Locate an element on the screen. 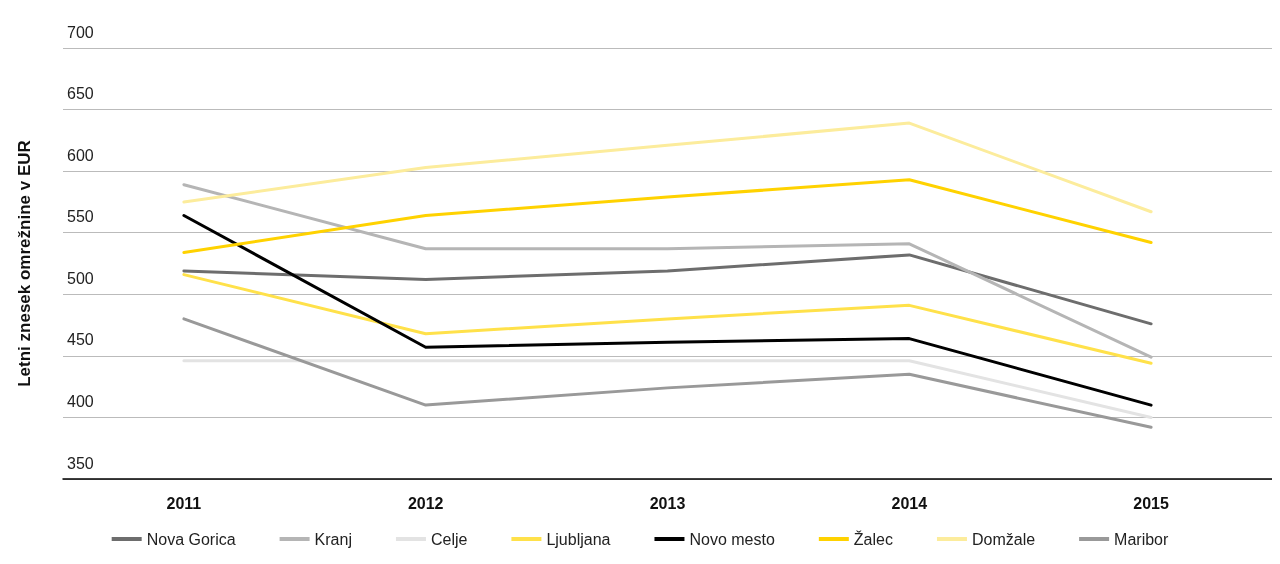 This screenshot has width=1280, height=564. x-tick-label: 2014 is located at coordinates (909, 503).